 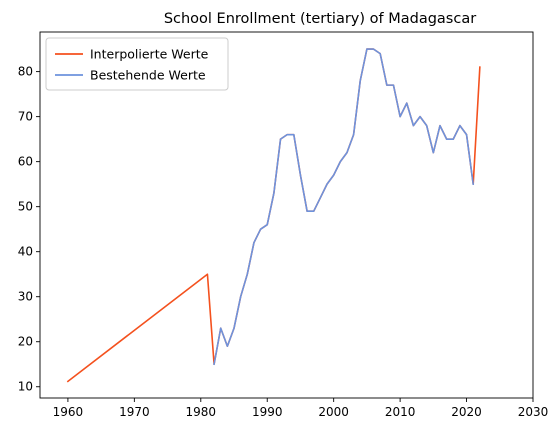 What do you see at coordinates (134, 412) in the screenshot?
I see `x-tick-label: 1970` at bounding box center [134, 412].